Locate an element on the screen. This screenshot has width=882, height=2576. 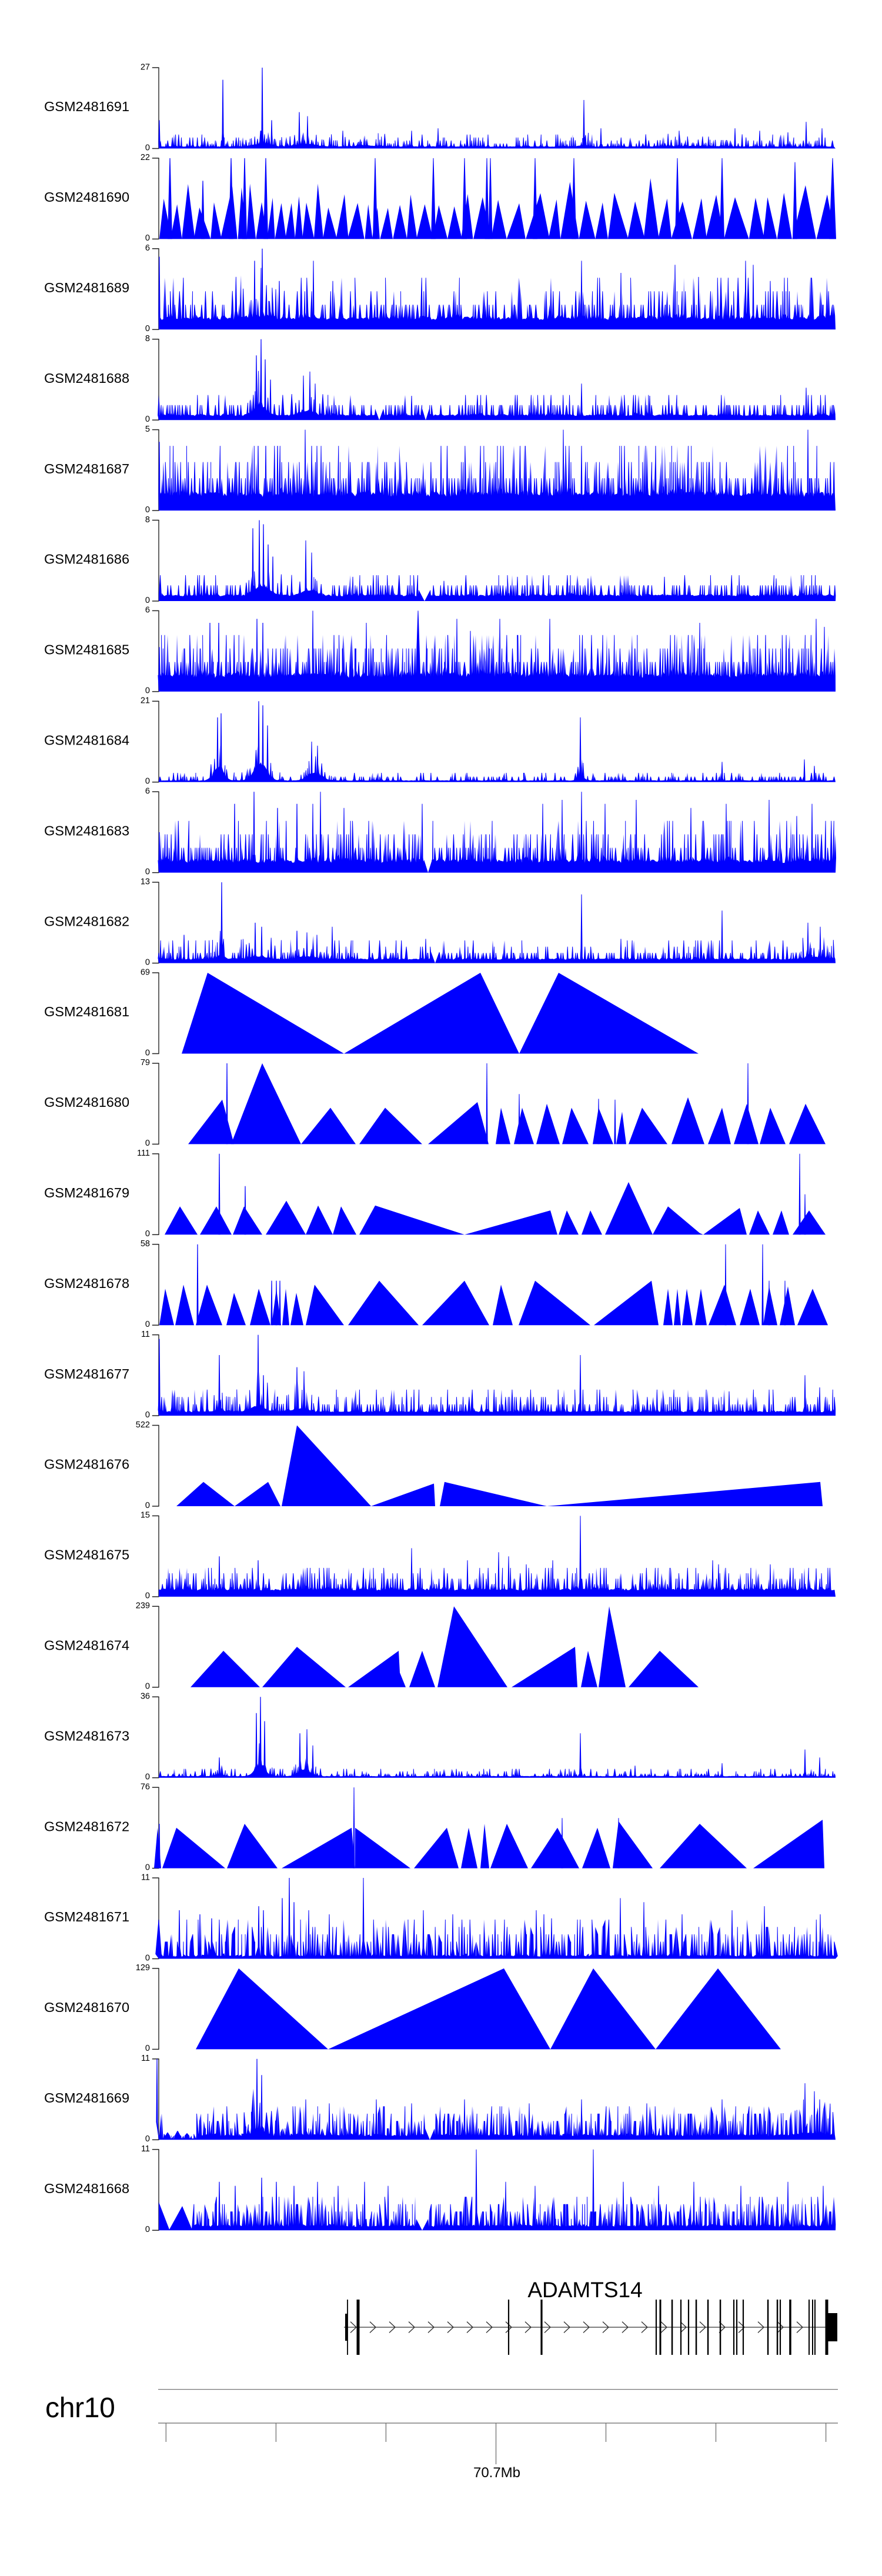
svg-text: GSM2481677 is located at coordinates (86, 1374).